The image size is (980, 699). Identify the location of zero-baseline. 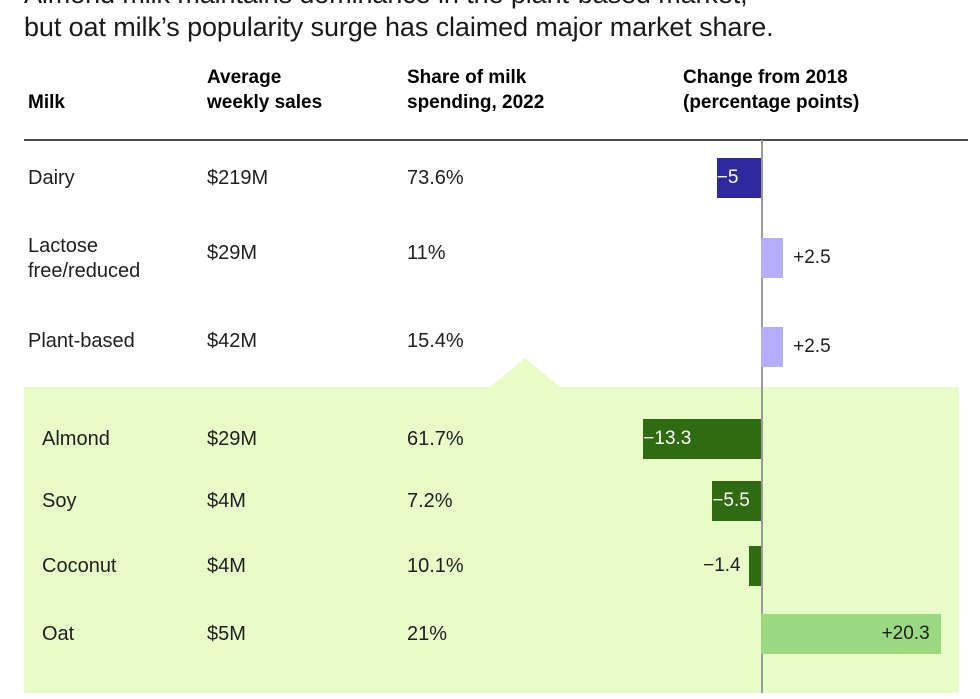
(762, 416).